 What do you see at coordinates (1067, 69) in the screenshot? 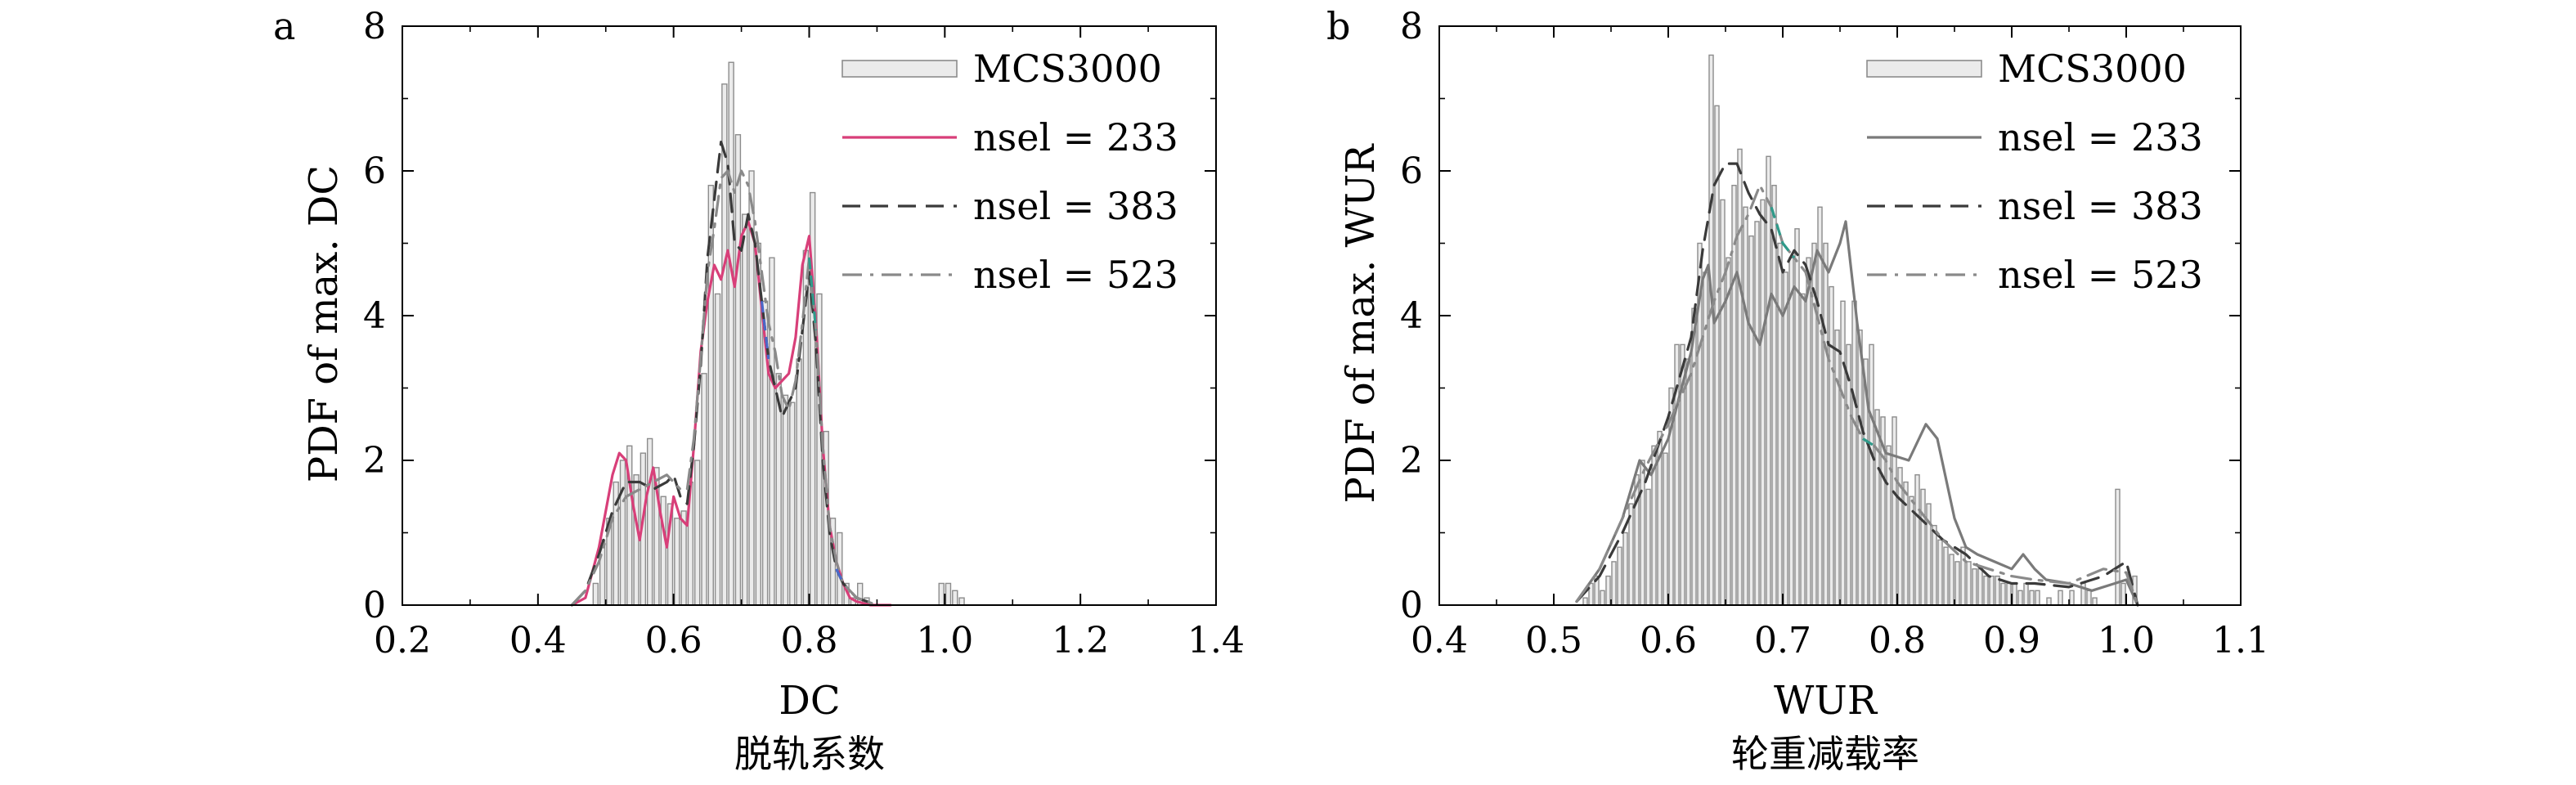
I see `panel-a-legend-label: MCS3000` at bounding box center [1067, 69].